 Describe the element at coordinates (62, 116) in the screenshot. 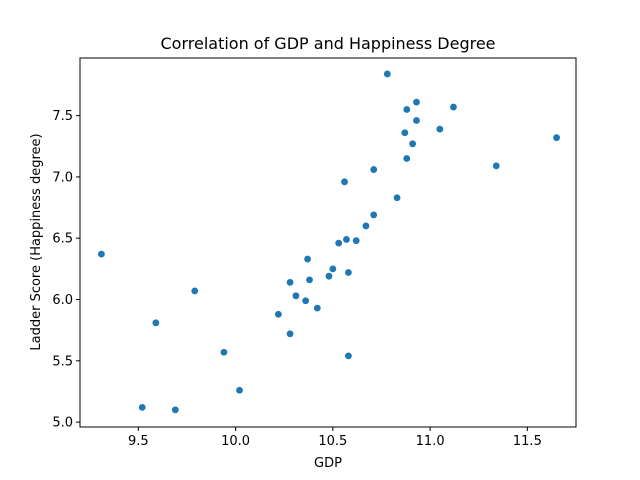

I see `y-tick-label: 7.5` at that location.